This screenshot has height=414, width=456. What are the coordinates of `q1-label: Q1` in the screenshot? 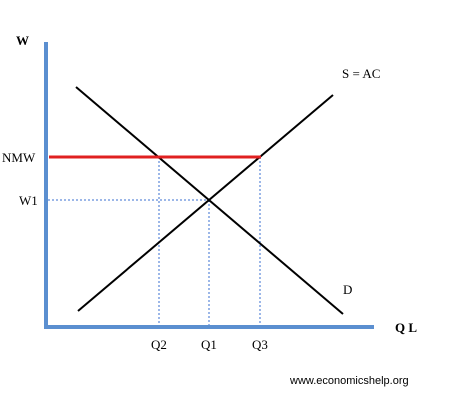 It's located at (209, 344).